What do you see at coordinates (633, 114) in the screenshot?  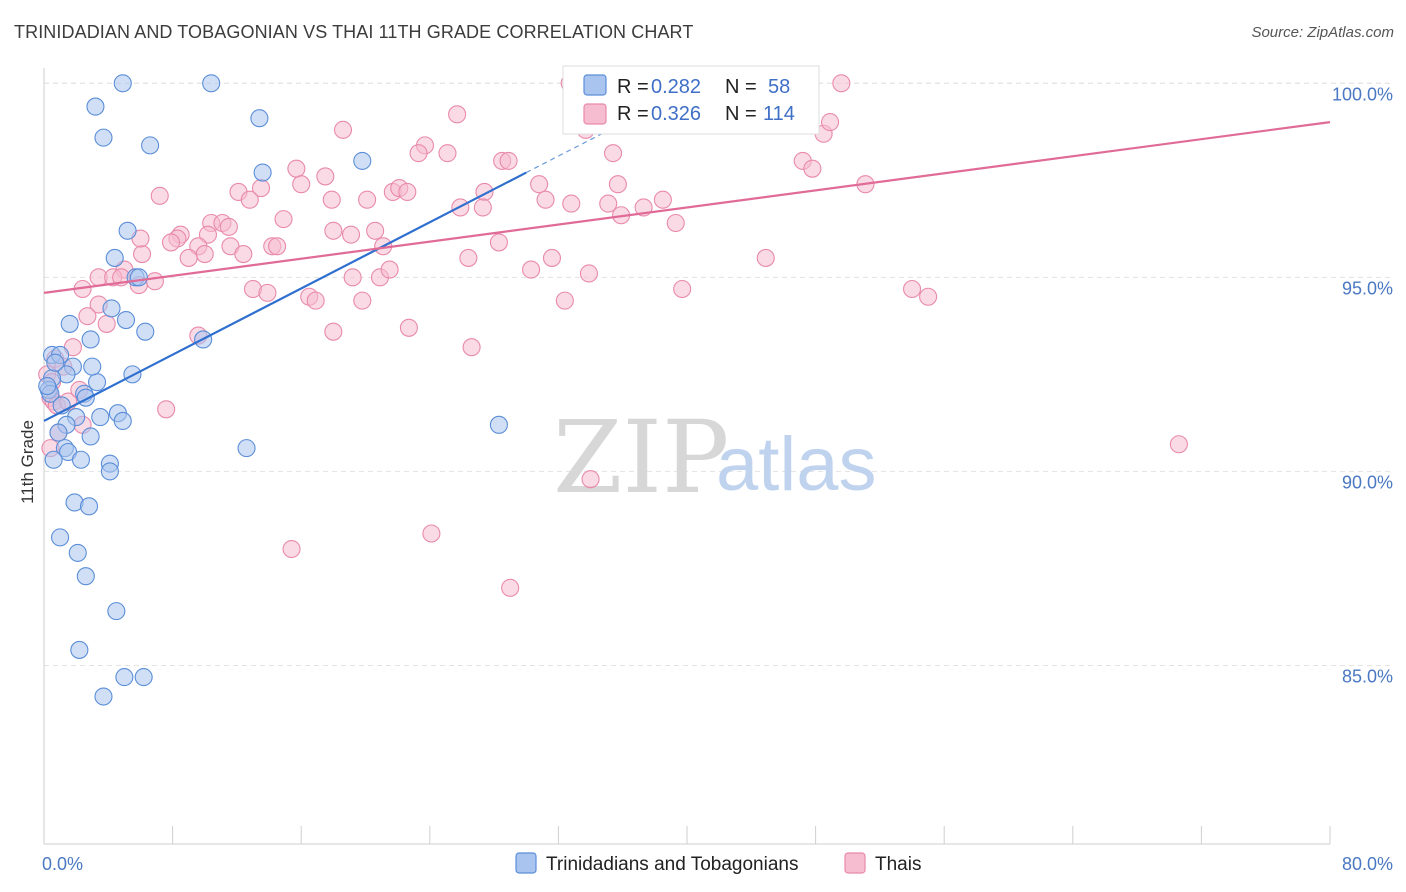 I see `legend-r-label-pink: R =` at bounding box center [633, 114].